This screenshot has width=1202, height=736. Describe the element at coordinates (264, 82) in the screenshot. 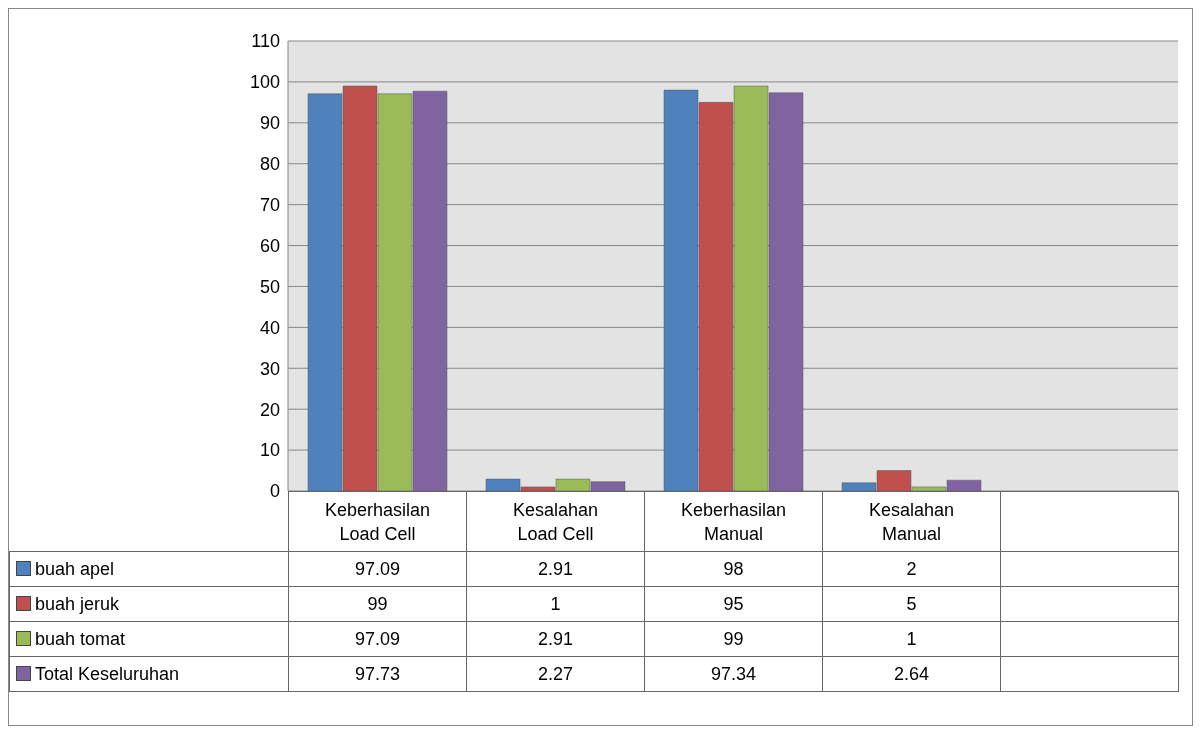

I see `y-tick-label: 100` at that location.